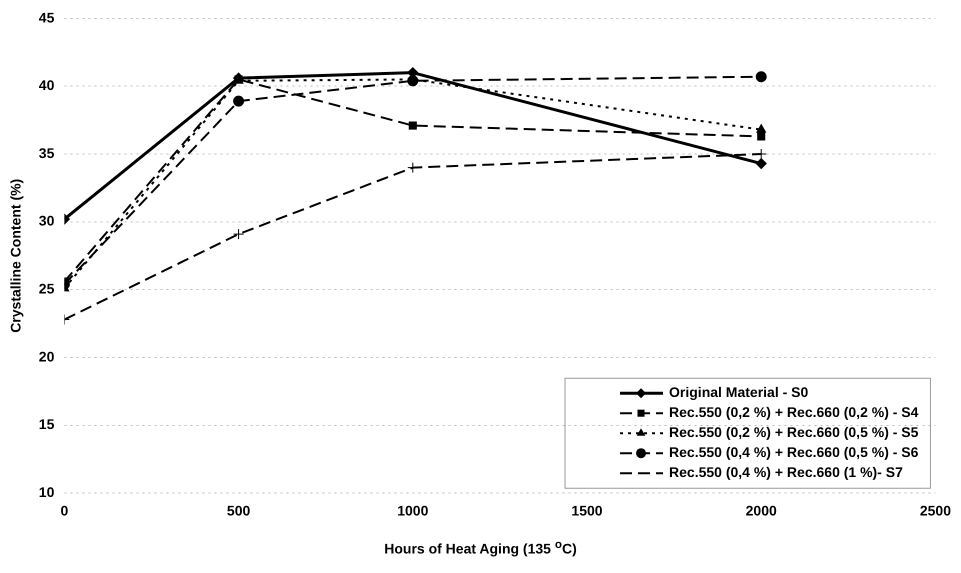 The width and height of the screenshot is (961, 573). I want to click on x-tick-label: 2000, so click(761, 510).